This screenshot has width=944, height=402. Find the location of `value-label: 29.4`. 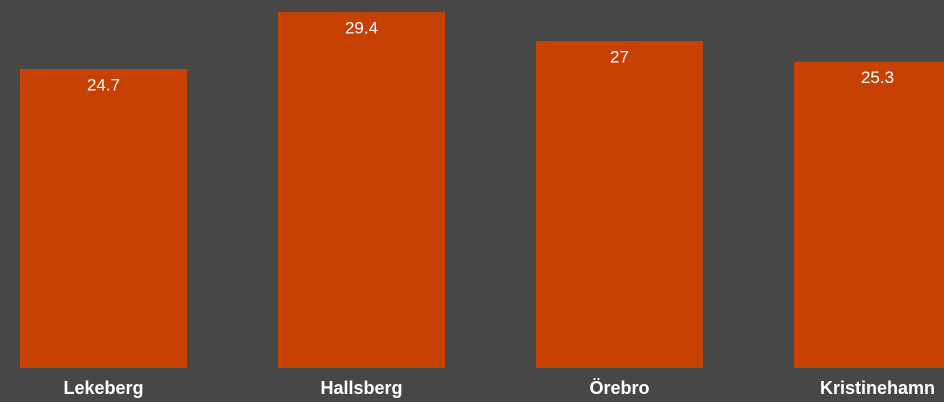

value-label: 29.4 is located at coordinates (361, 28).